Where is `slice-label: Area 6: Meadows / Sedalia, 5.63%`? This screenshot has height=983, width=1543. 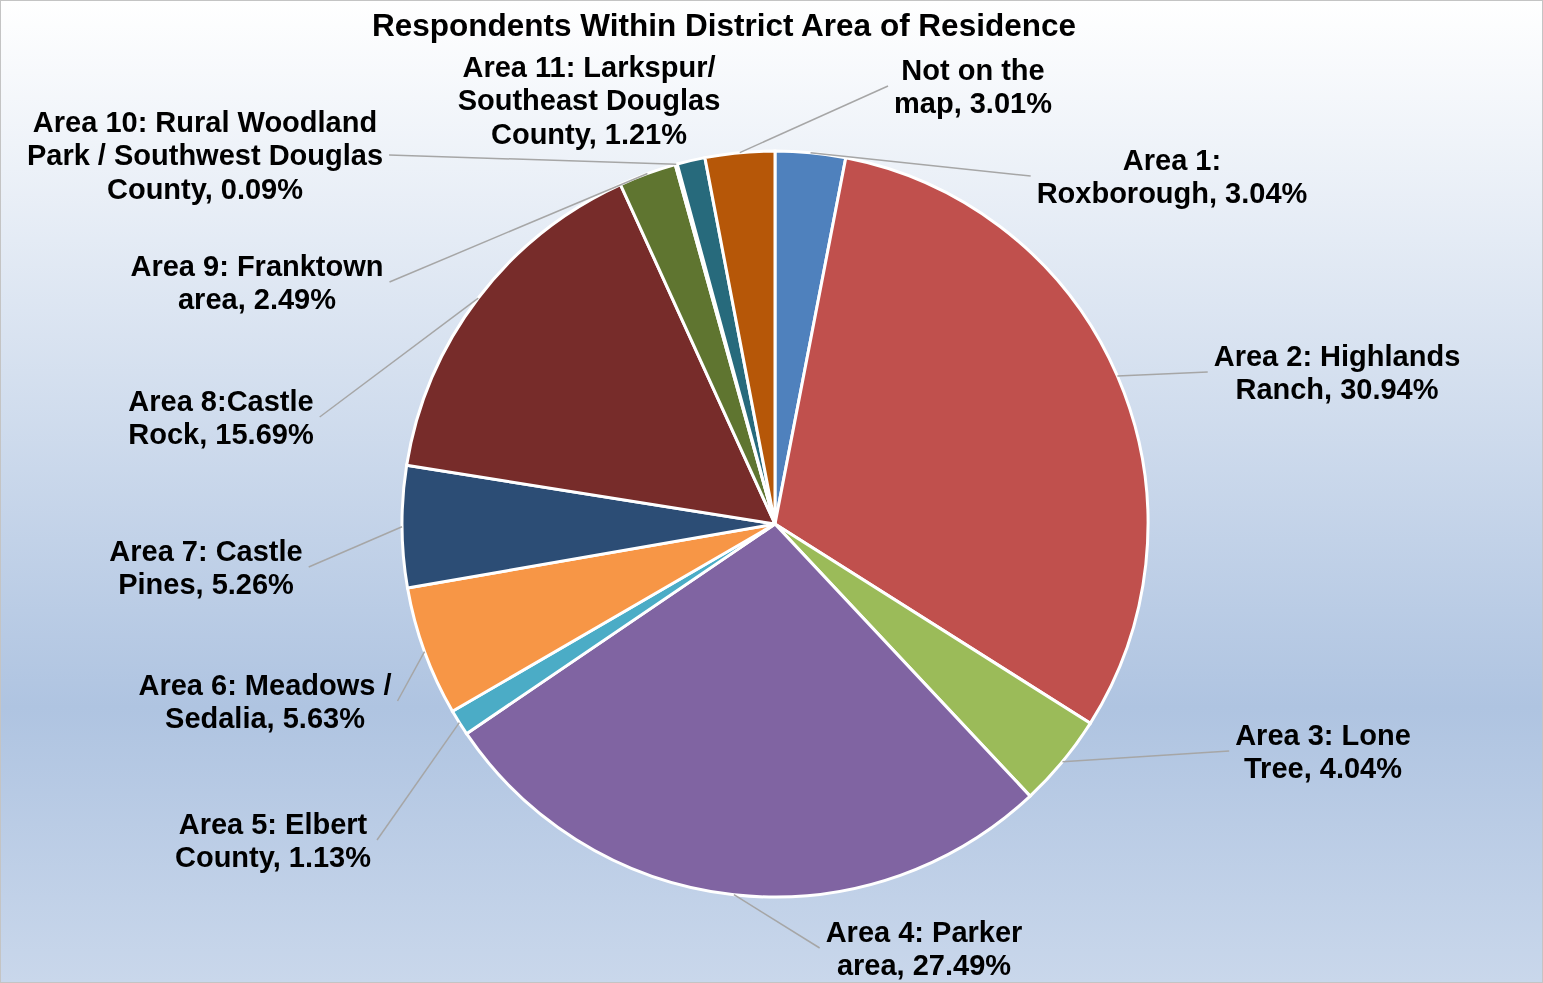
slice-label: Area 6: Meadows / Sedalia, 5.63% is located at coordinates (265, 701).